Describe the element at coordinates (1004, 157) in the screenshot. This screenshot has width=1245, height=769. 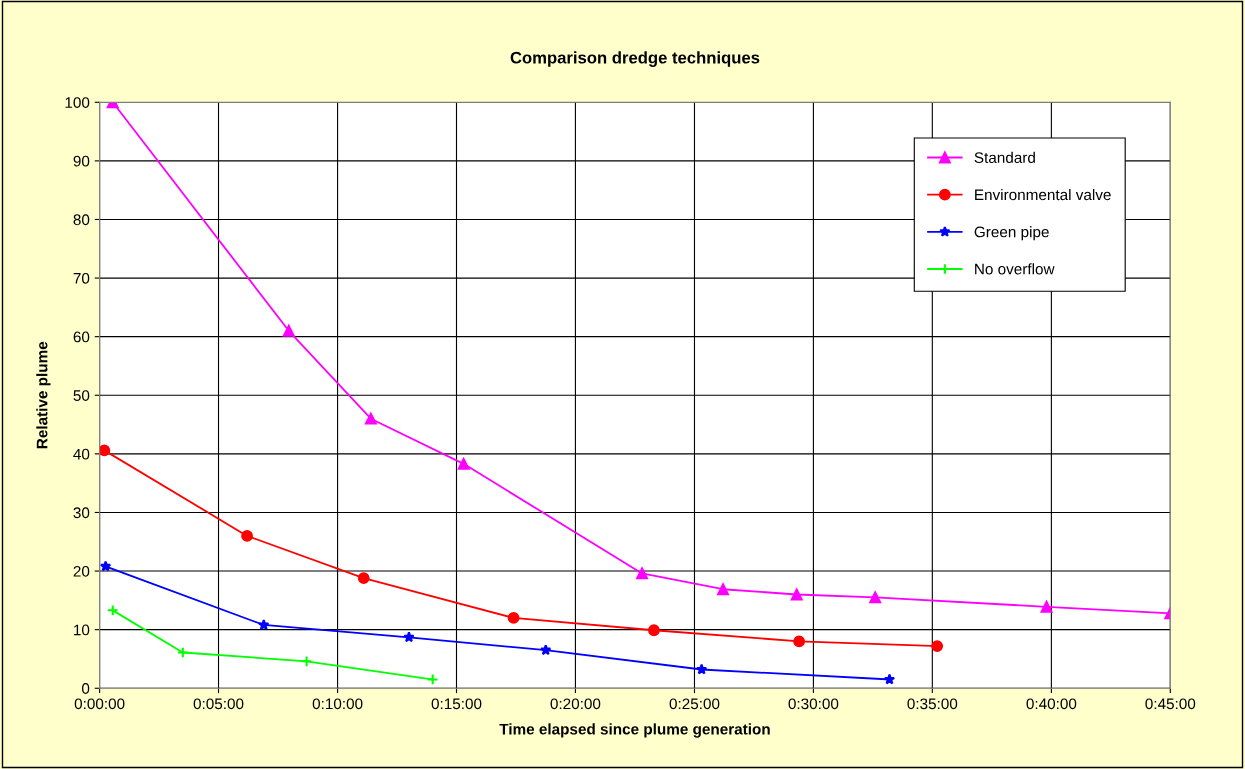
I see `legend-label: Standard` at that location.